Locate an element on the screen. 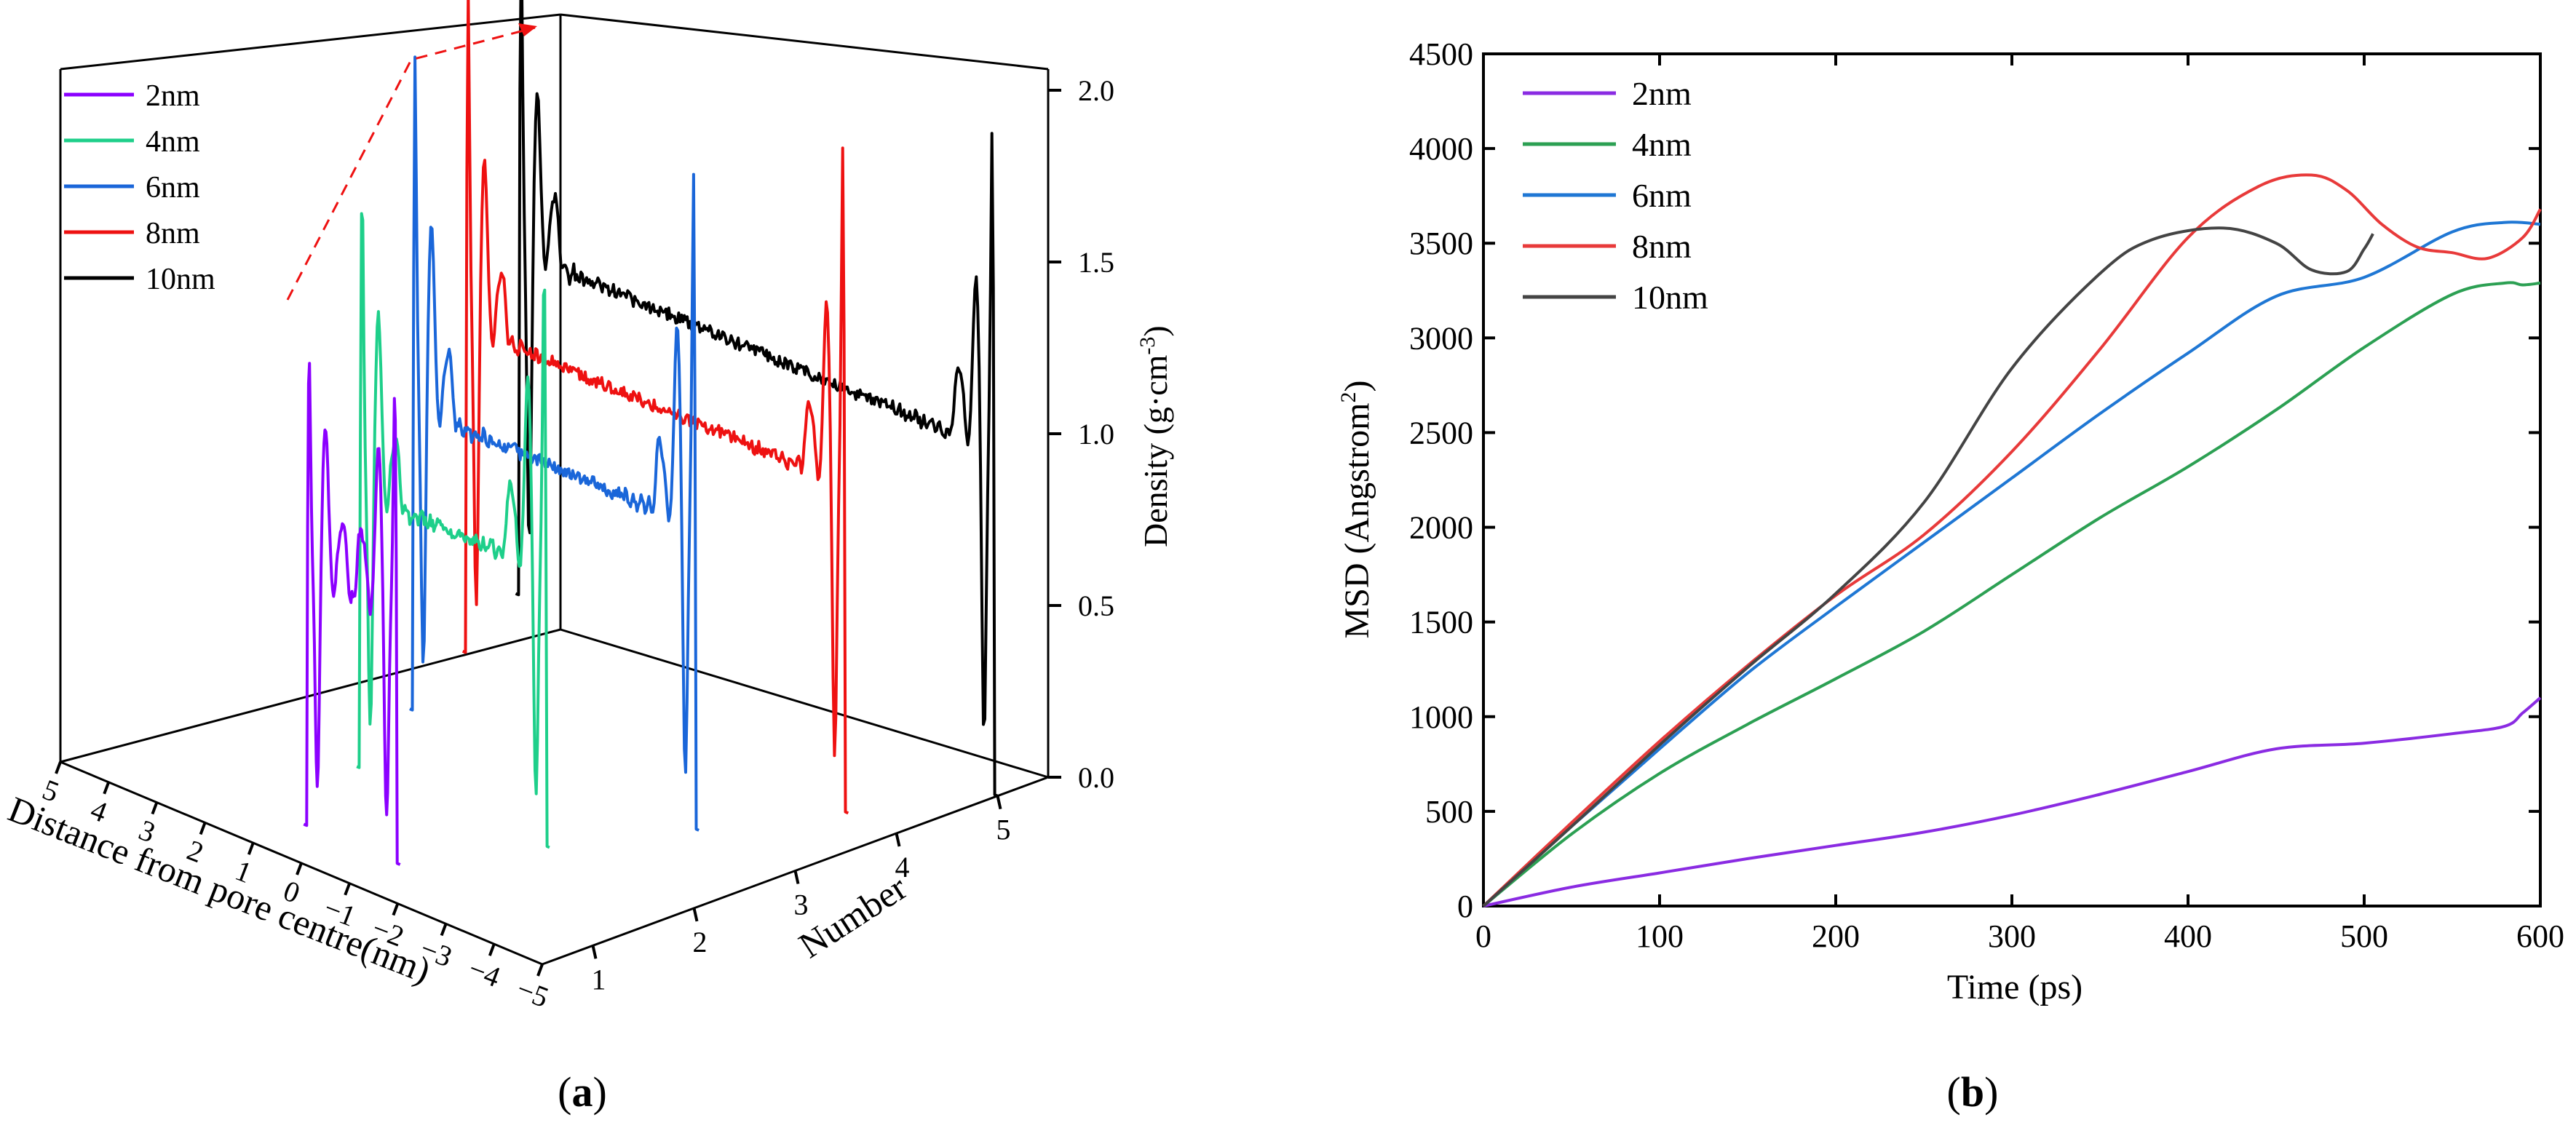 This screenshot has width=2576, height=1128. panel-b-y-tick-label: 1500 is located at coordinates (1441, 622).